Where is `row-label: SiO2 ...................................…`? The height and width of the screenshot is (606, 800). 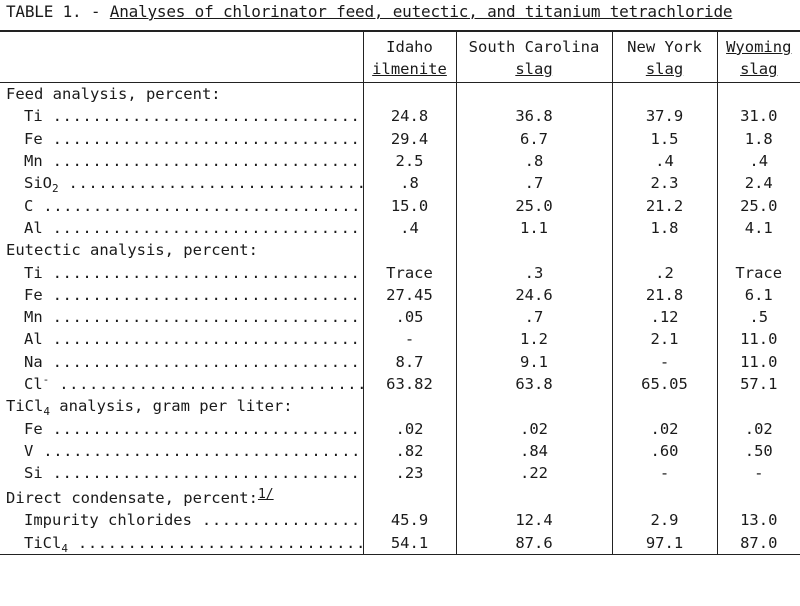
row-label: SiO2 ...................................… is located at coordinates (181, 183).